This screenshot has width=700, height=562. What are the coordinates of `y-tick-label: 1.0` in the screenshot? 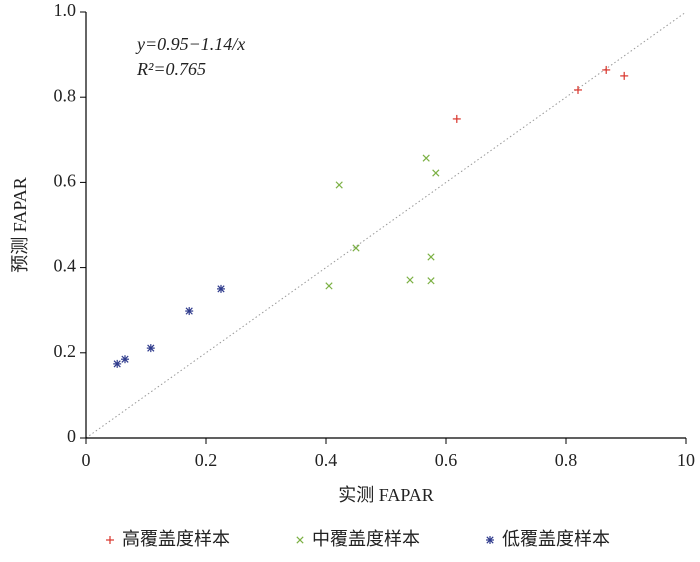 It's located at (65, 10).